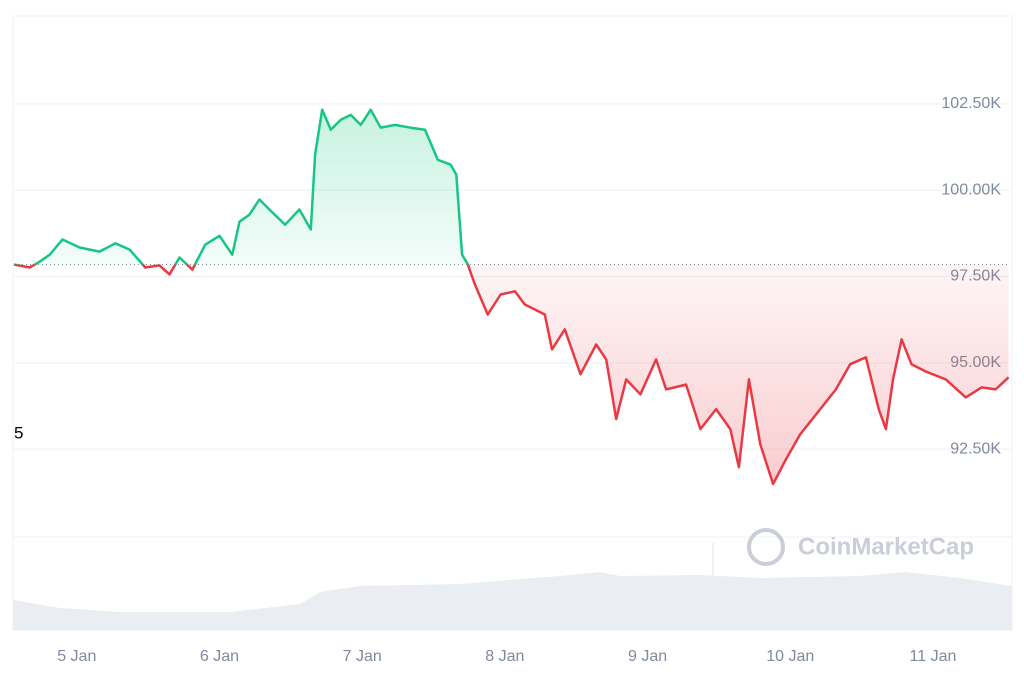 The width and height of the screenshot is (1024, 683). I want to click on watermark: CoinMarketCap, so click(860, 547).